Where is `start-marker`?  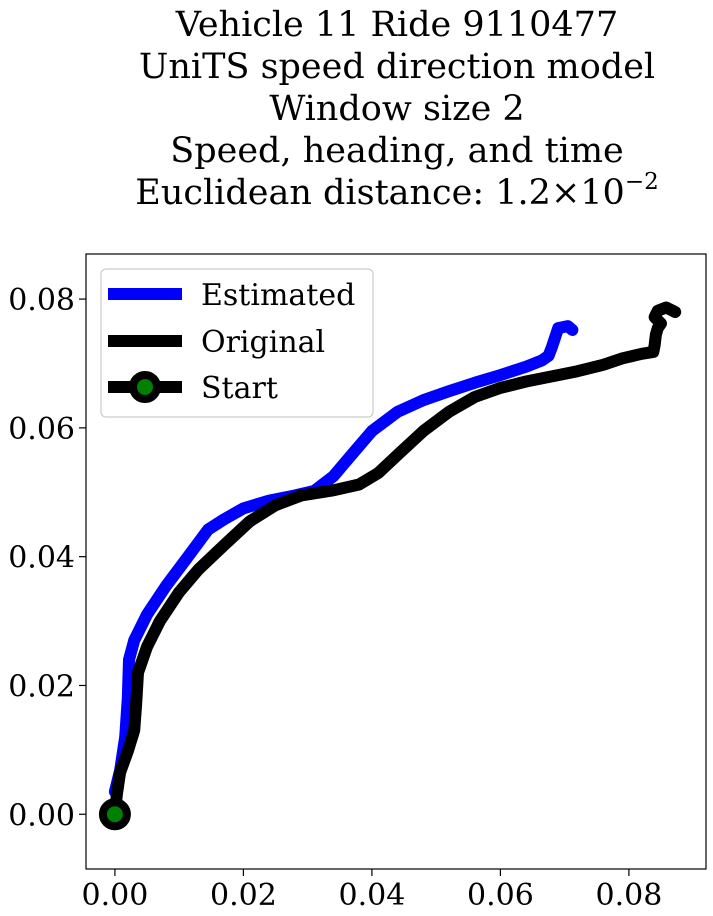
start-marker is located at coordinates (114, 814).